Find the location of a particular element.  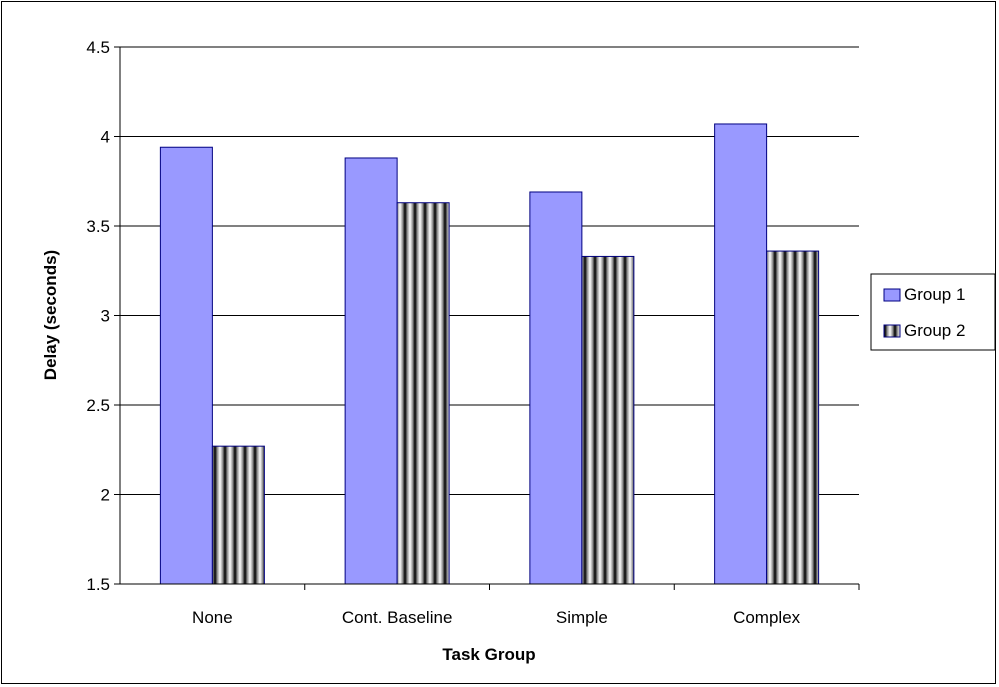

y-tick-label: 1.5 is located at coordinates (98, 584).